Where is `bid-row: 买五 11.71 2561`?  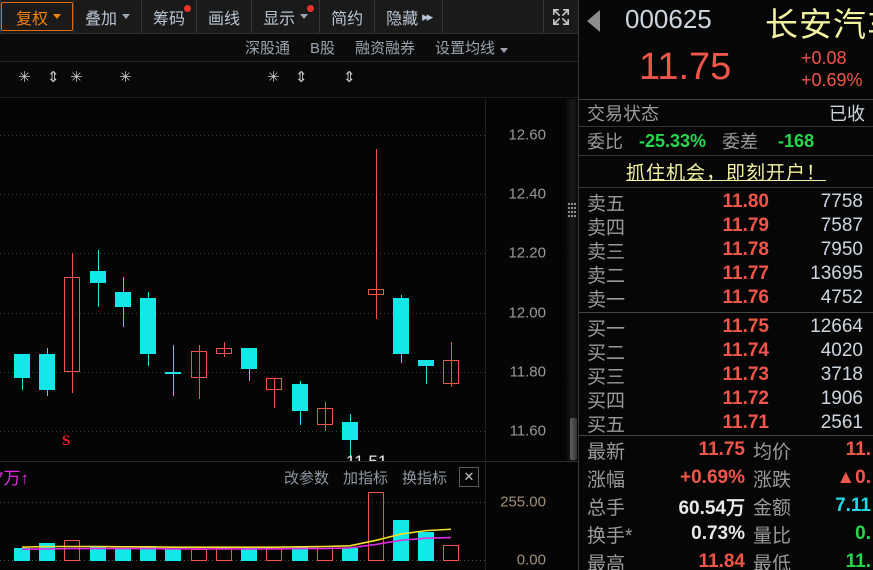 bid-row: 买五 11.71 2561 is located at coordinates (726, 423).